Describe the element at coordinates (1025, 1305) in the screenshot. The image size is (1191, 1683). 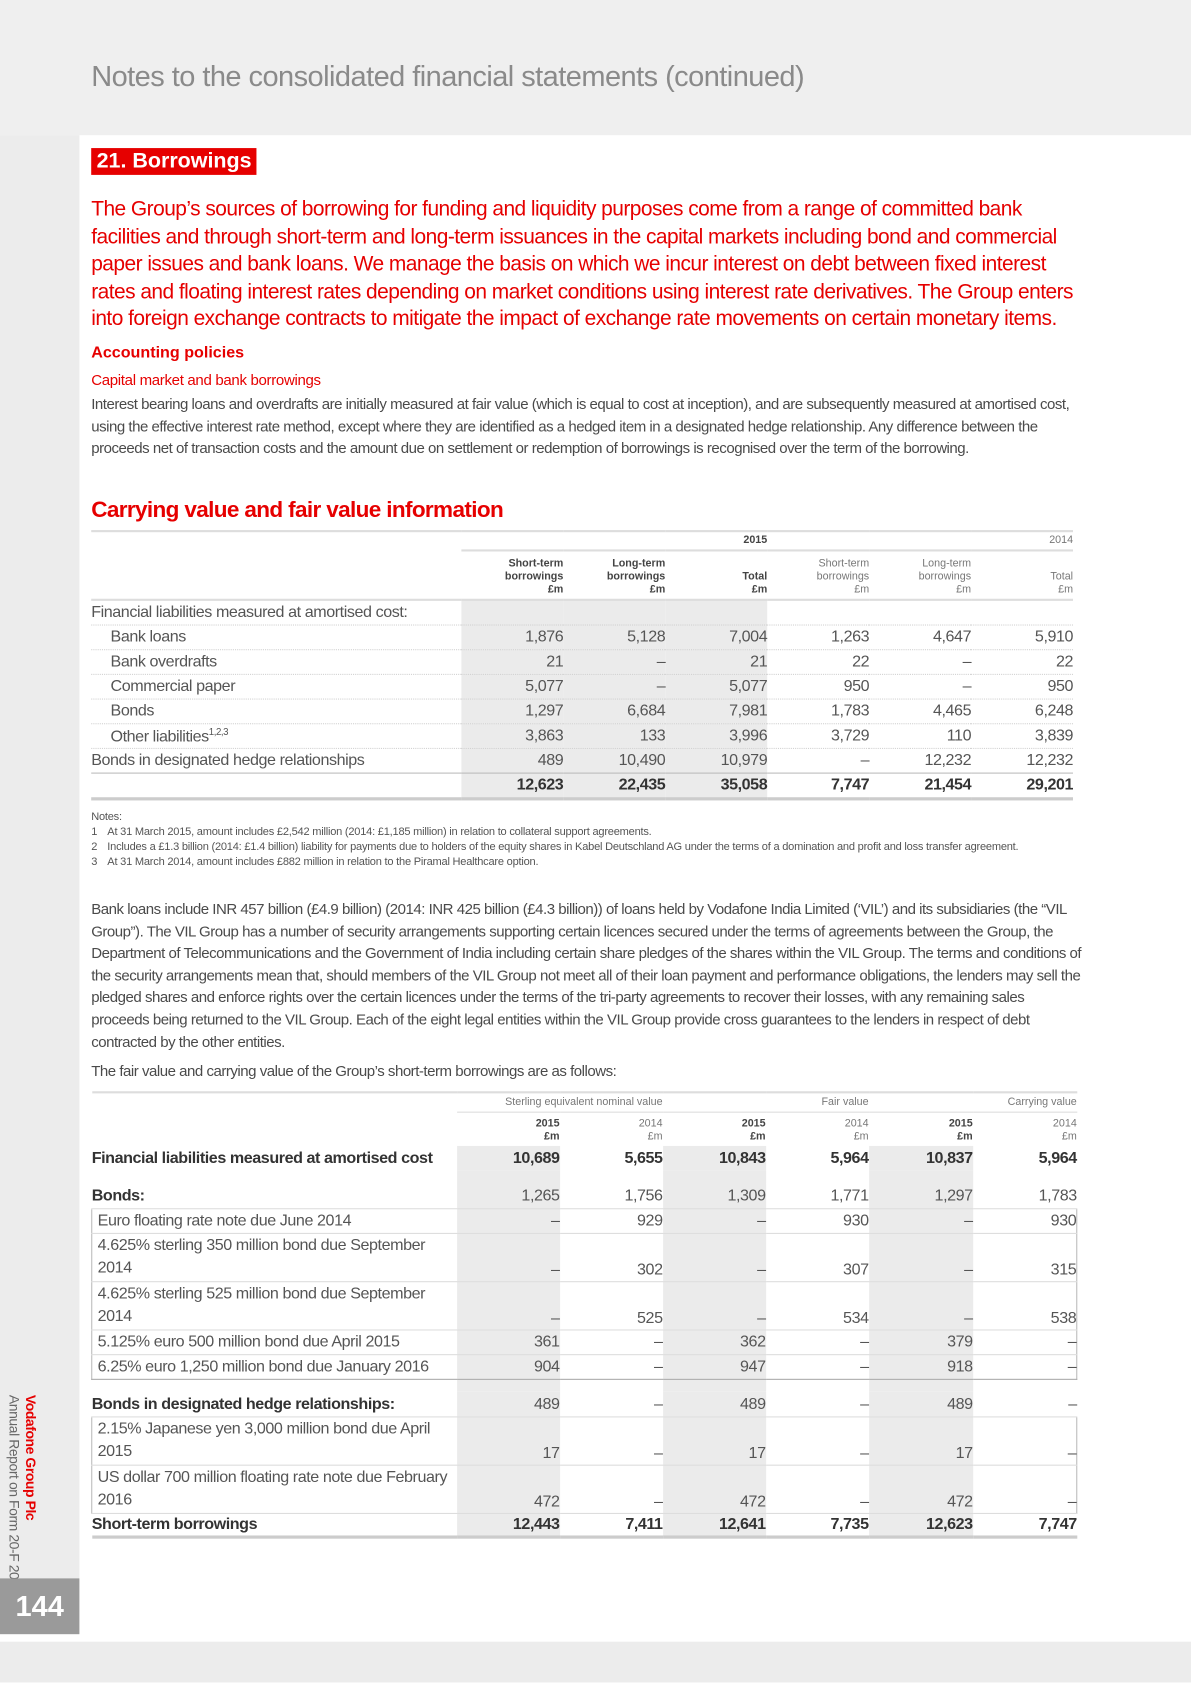
I see `value-cell: 538` at that location.